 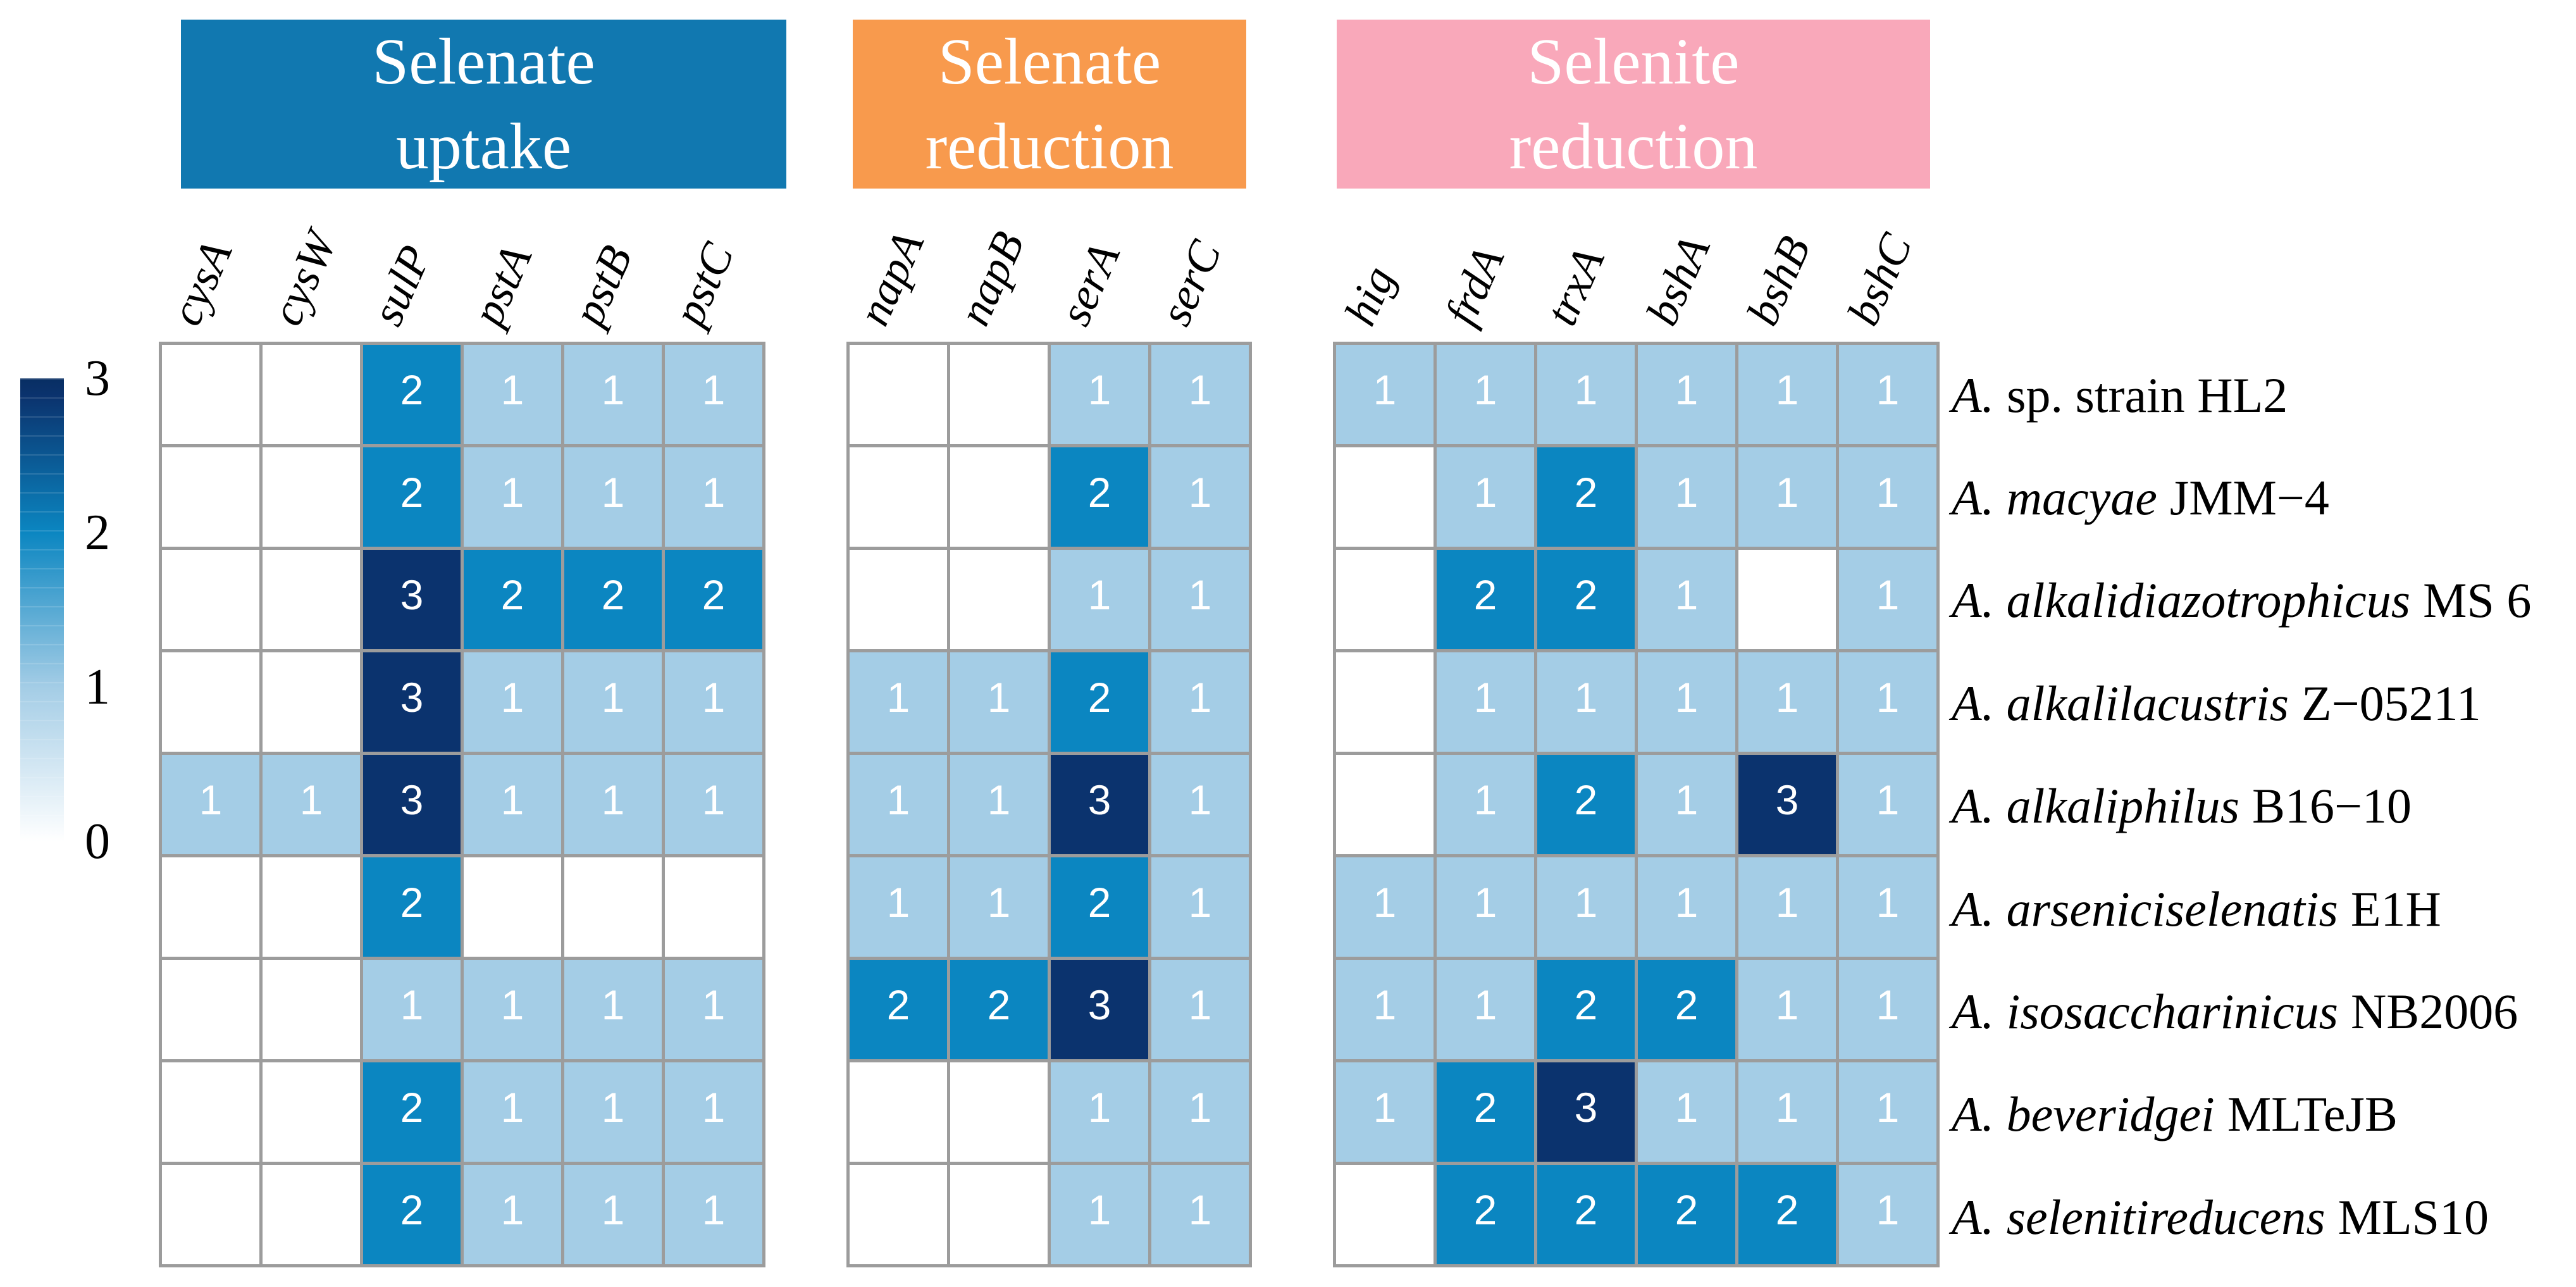 I want to click on species-label: A. sp. strain HL2, so click(x=2120, y=395).